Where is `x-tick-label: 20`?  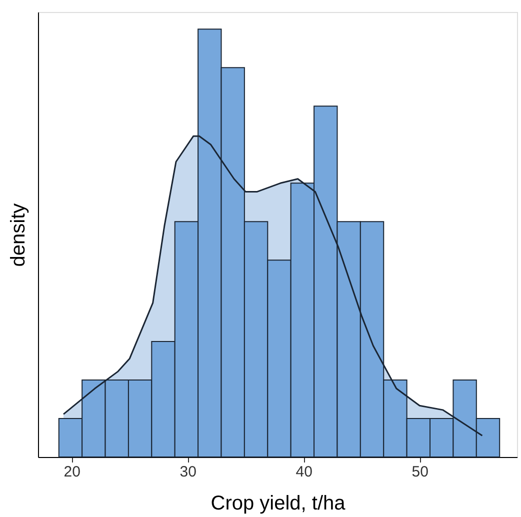
x-tick-label: 20 is located at coordinates (72, 472).